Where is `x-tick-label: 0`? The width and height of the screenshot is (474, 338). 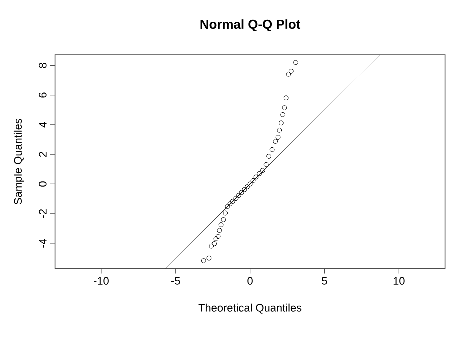 x-tick-label: 0 is located at coordinates (250, 281).